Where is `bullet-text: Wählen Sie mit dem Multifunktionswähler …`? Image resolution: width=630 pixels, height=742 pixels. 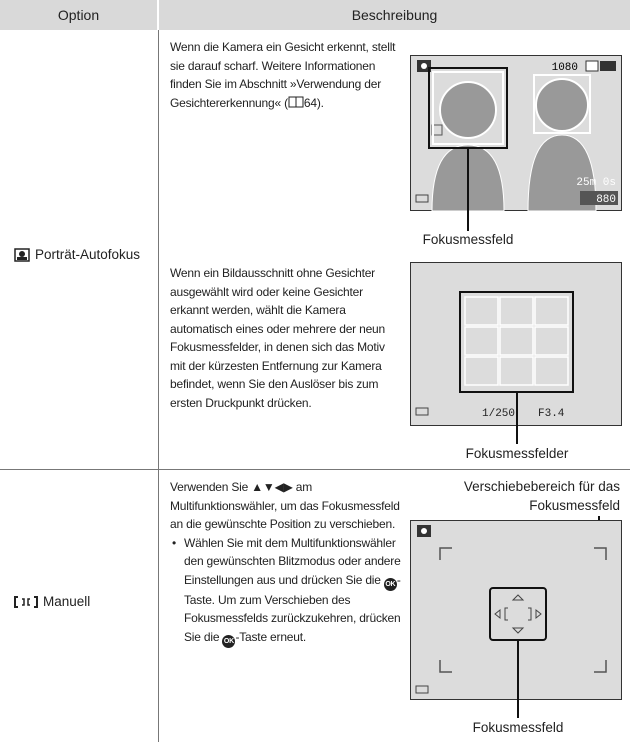
bullet-text: Wählen Sie mit dem Multifunktionswähler … is located at coordinates (292, 561).